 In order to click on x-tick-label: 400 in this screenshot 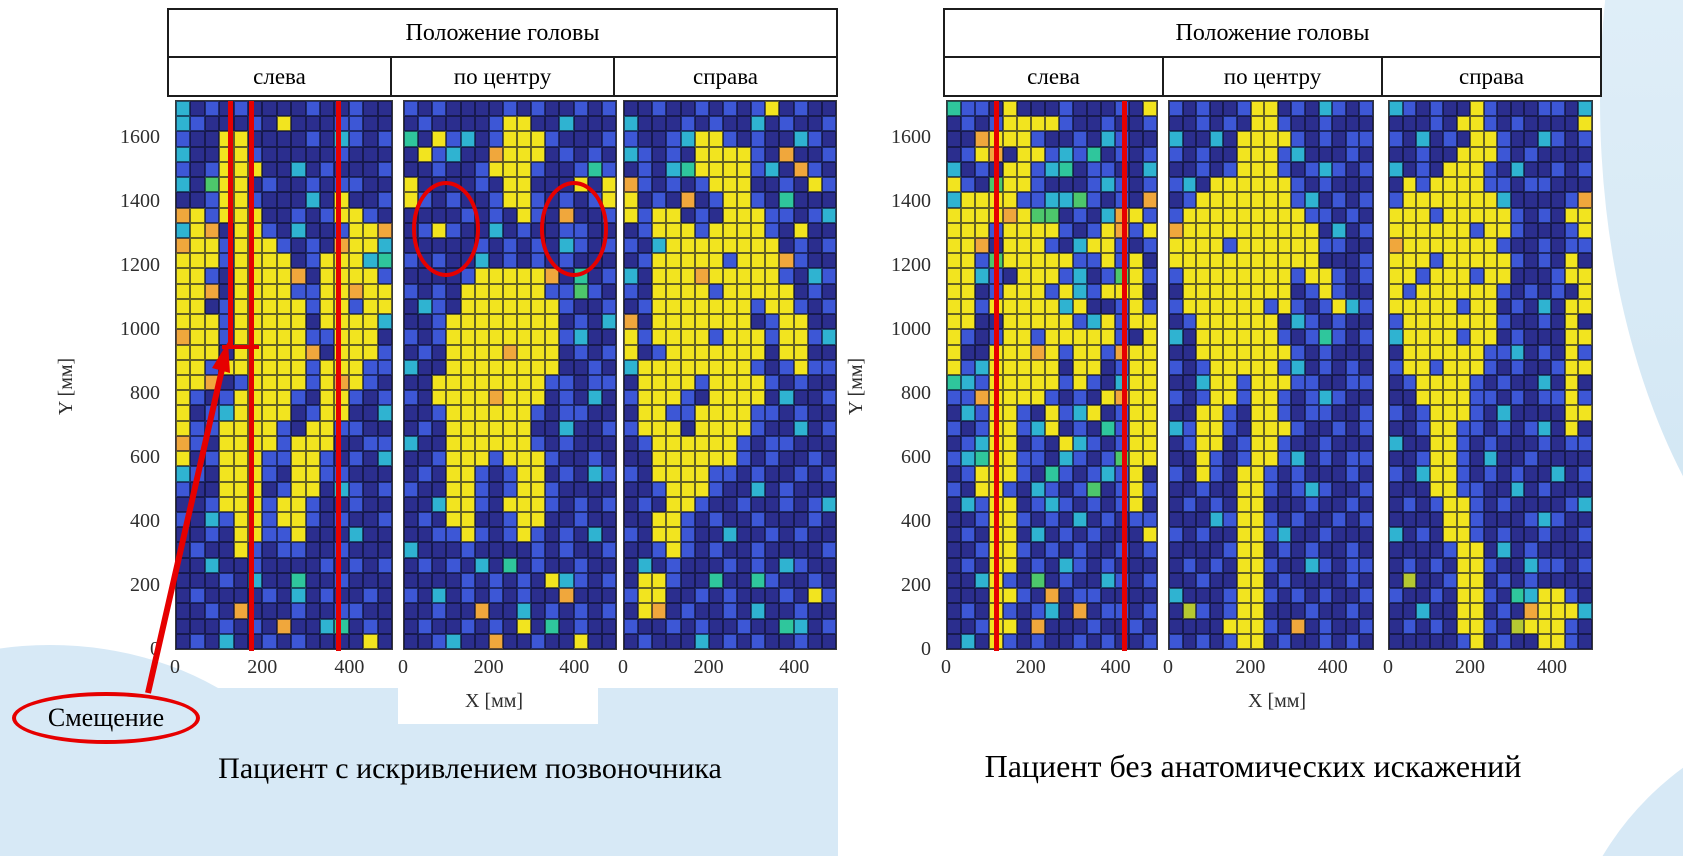, I will do `click(794, 667)`.